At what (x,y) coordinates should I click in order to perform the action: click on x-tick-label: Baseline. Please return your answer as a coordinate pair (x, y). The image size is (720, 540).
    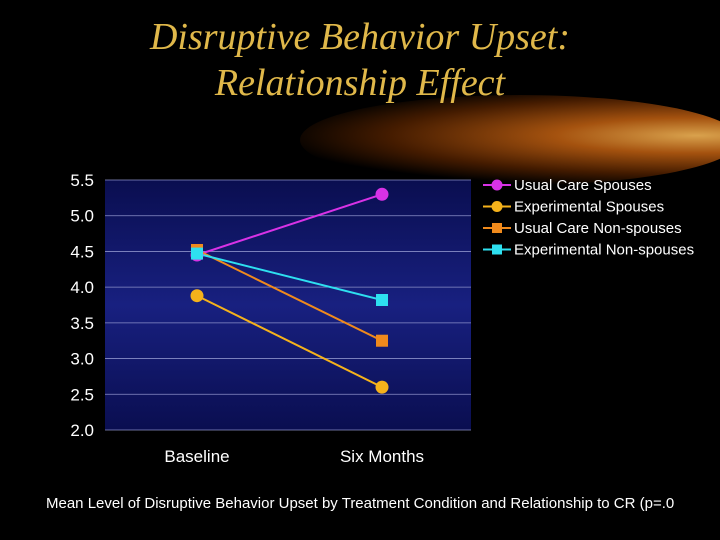
    Looking at the image, I should click on (196, 456).